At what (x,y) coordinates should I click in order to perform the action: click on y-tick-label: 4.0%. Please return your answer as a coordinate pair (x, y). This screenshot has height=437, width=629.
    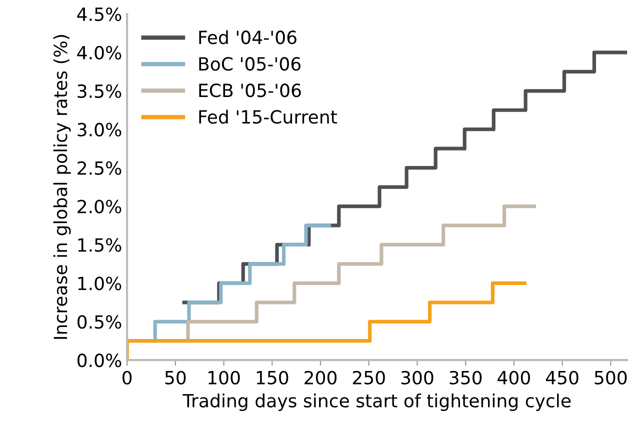
    Looking at the image, I should click on (99, 53).